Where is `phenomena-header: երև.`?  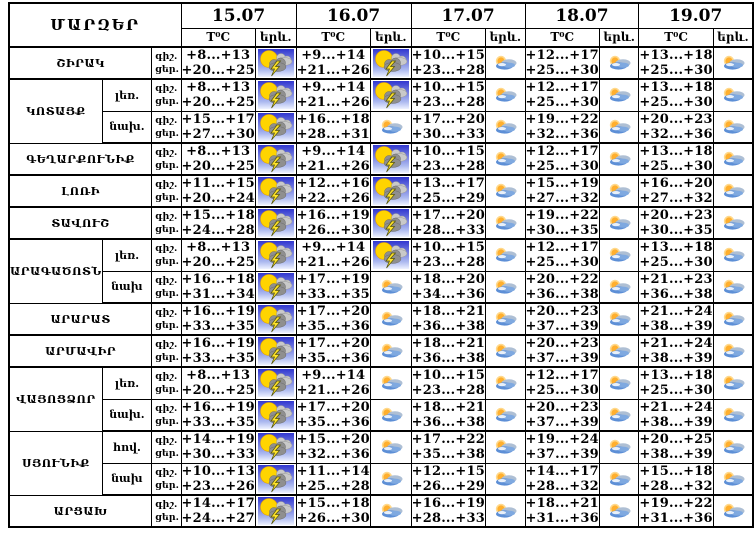
phenomena-header: երև. is located at coordinates (275, 37).